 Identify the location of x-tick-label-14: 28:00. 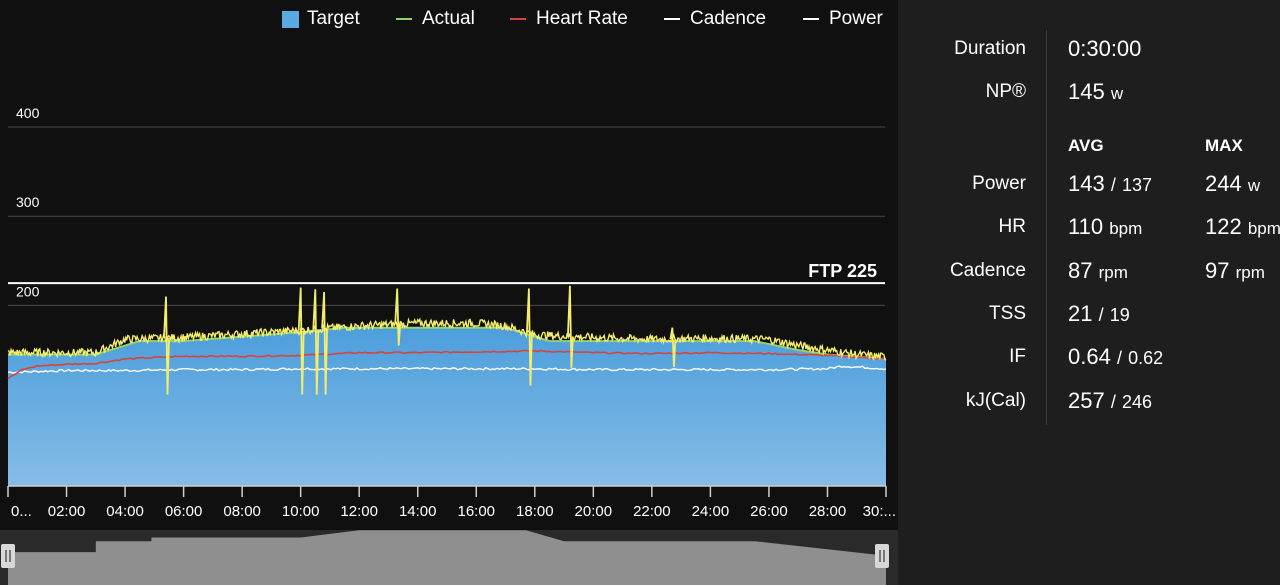
(828, 511).